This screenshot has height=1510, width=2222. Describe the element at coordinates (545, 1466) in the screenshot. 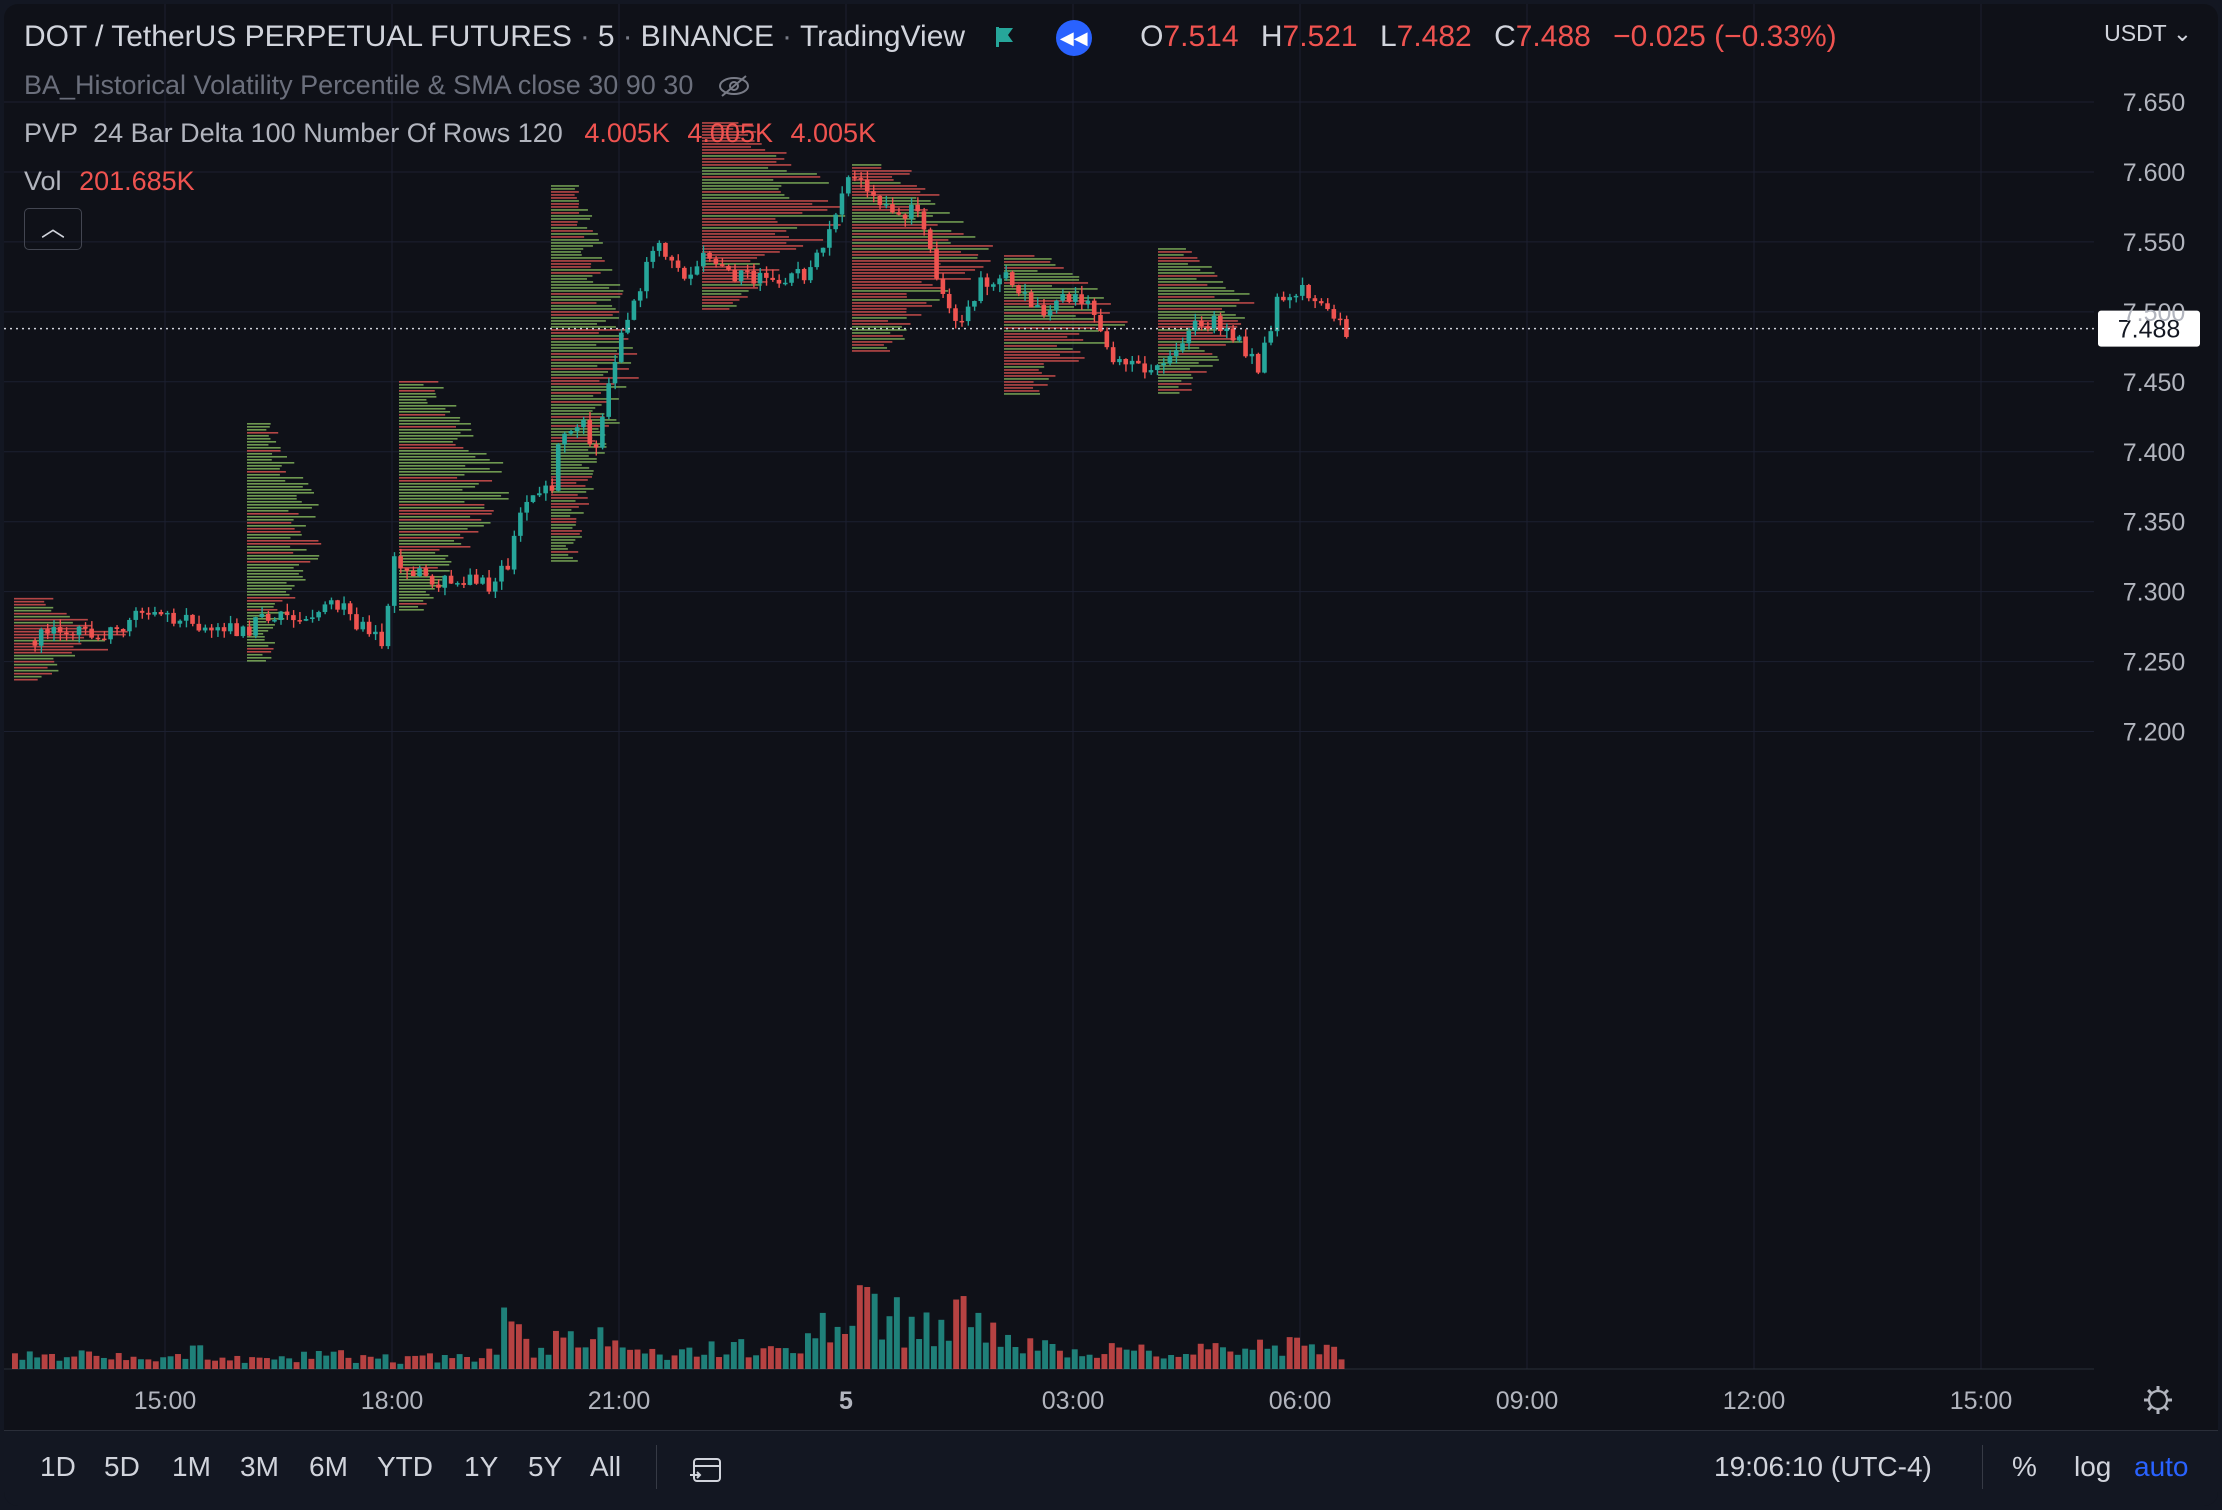

I see `range-5y: 5Y` at that location.